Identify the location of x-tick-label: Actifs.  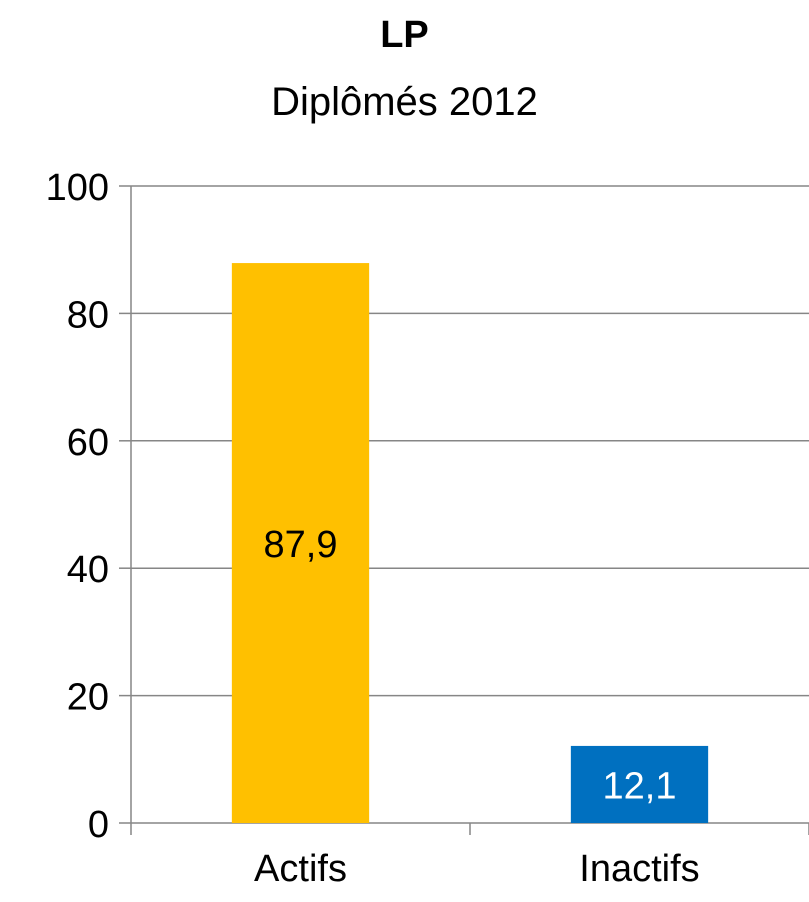
(300, 869).